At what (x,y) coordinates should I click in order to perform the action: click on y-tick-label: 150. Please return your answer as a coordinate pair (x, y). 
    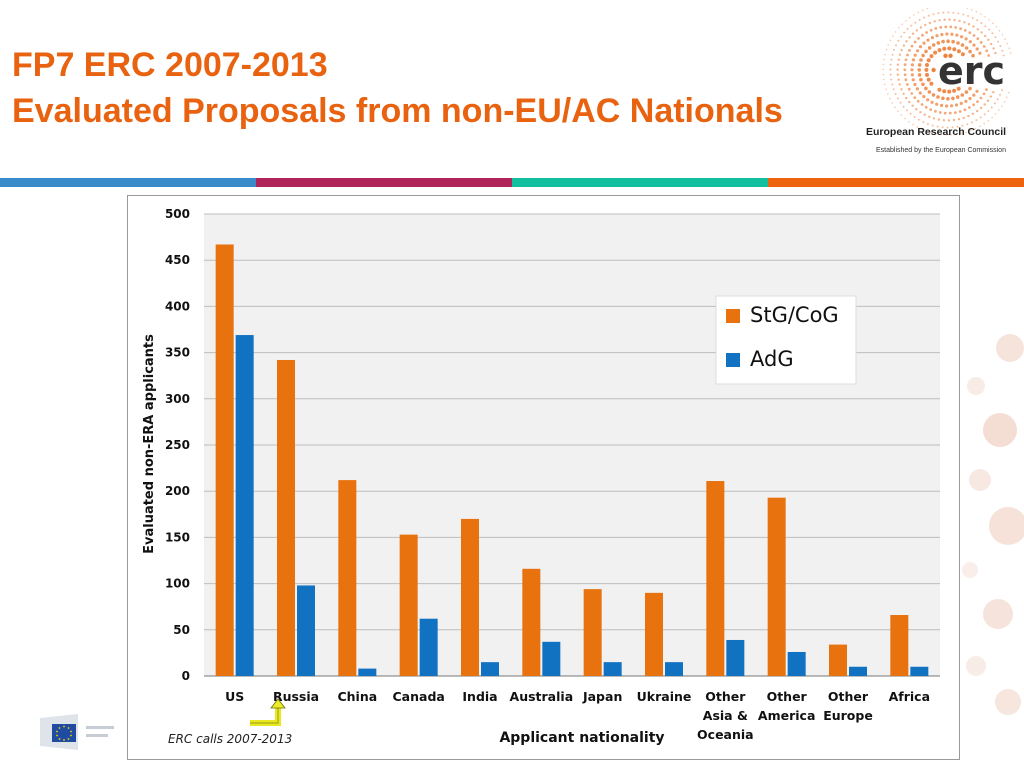
    Looking at the image, I should click on (177, 537).